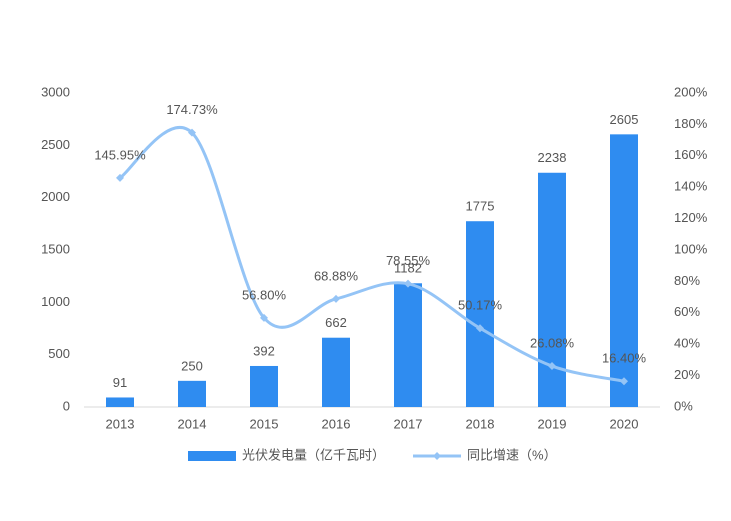  I want to click on y-tick-label: 0, so click(66, 405).